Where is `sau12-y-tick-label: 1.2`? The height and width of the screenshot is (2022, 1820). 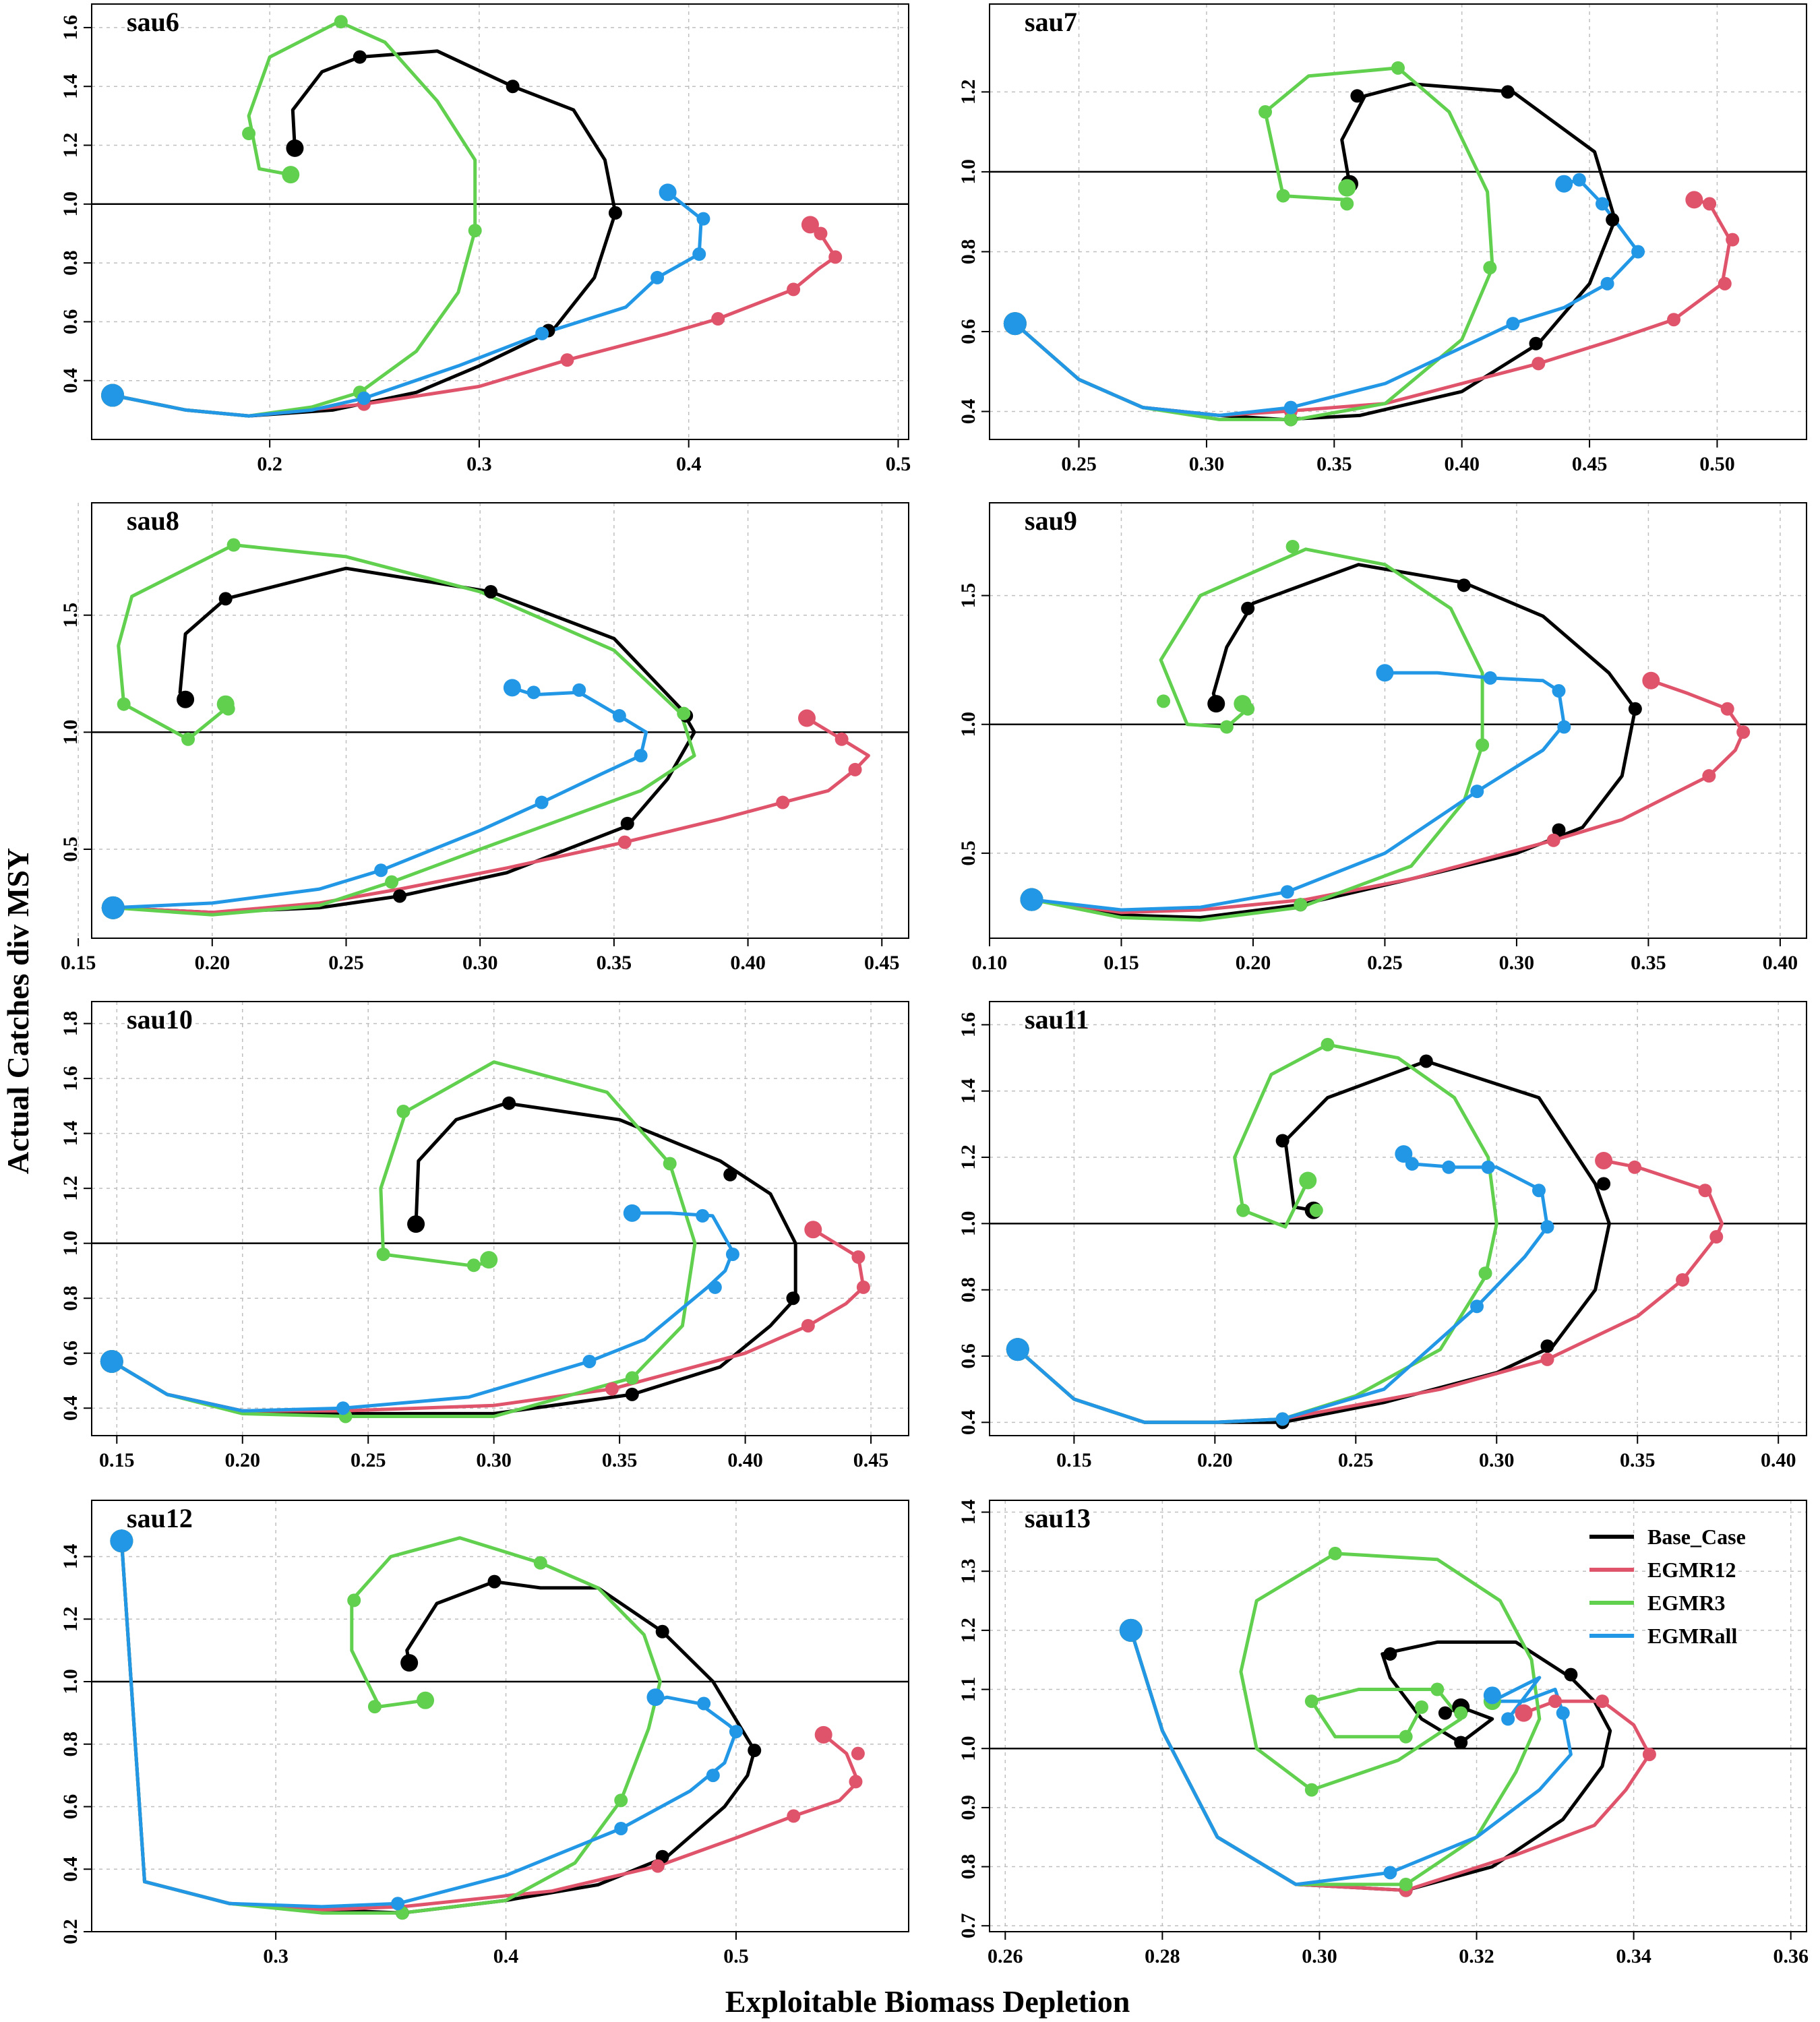
sau12-y-tick-label: 1.2 is located at coordinates (70, 1619).